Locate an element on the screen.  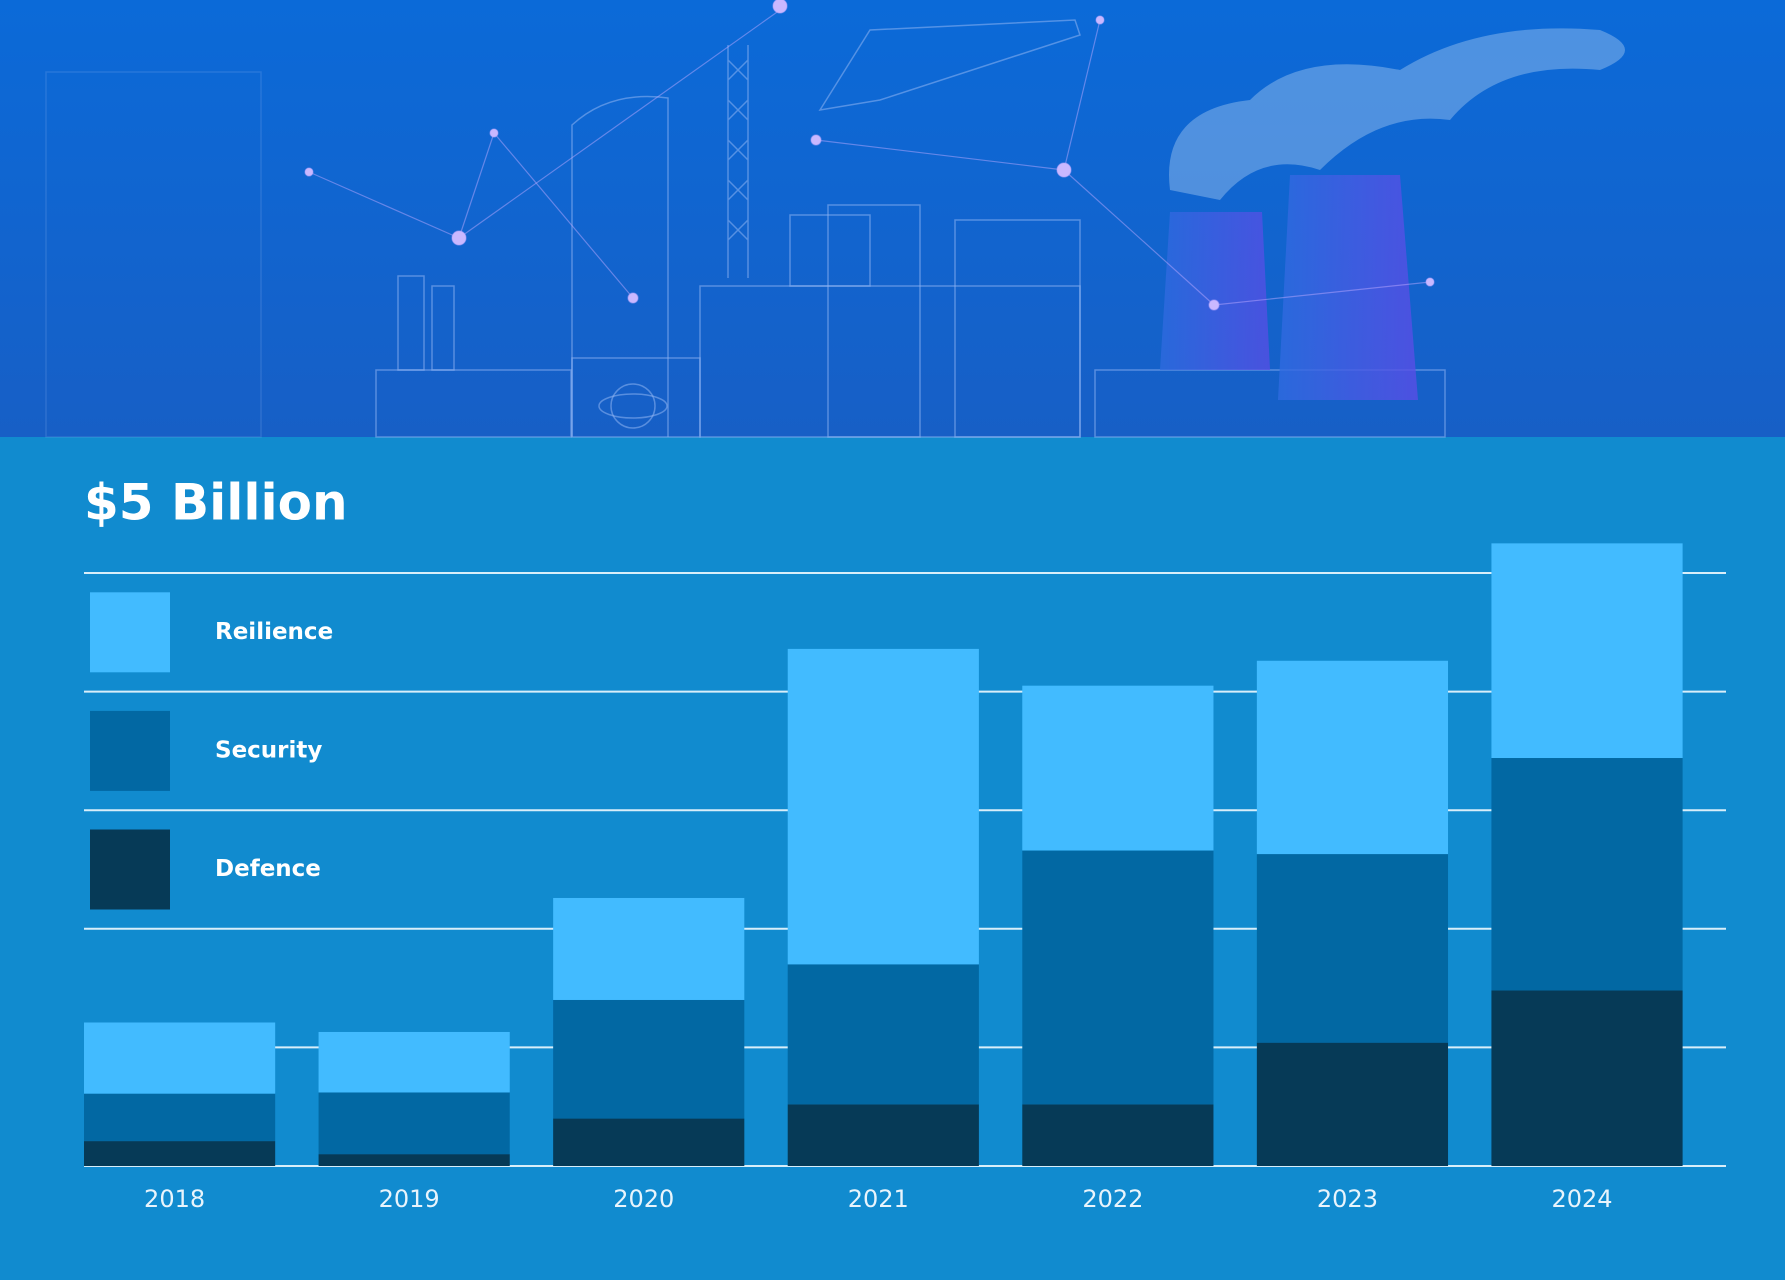
x-tick-label: 2018 is located at coordinates (174, 1199).